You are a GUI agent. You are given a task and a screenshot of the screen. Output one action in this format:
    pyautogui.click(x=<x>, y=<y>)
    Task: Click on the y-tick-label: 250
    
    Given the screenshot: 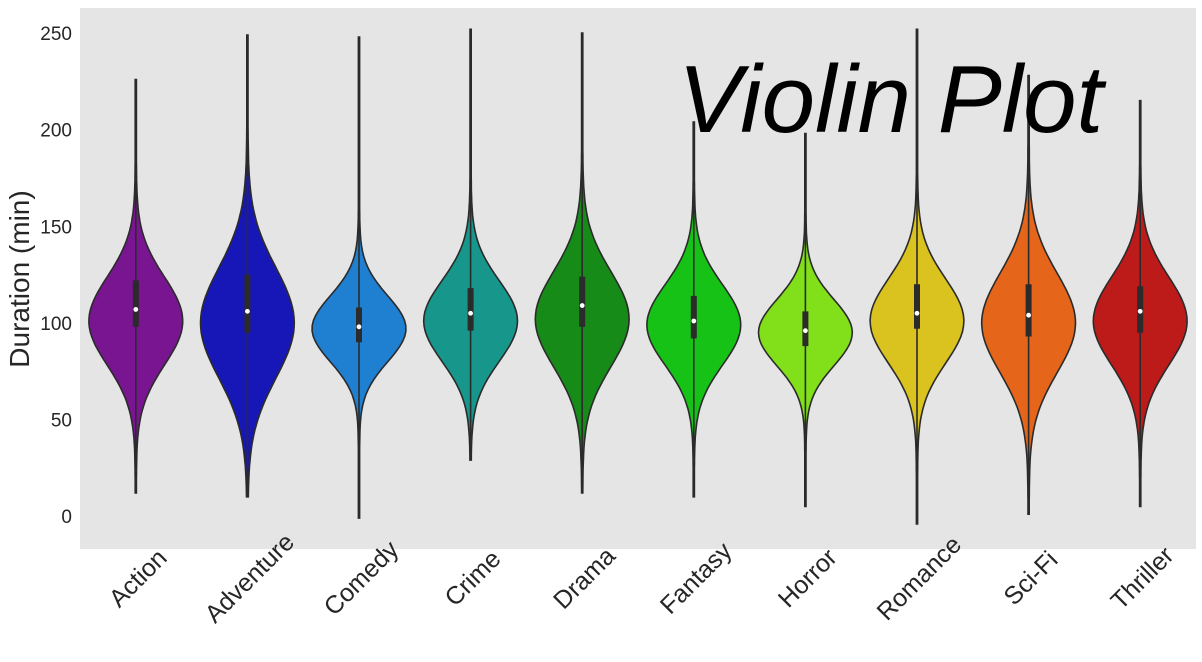 What is the action you would take?
    pyautogui.click(x=56, y=34)
    